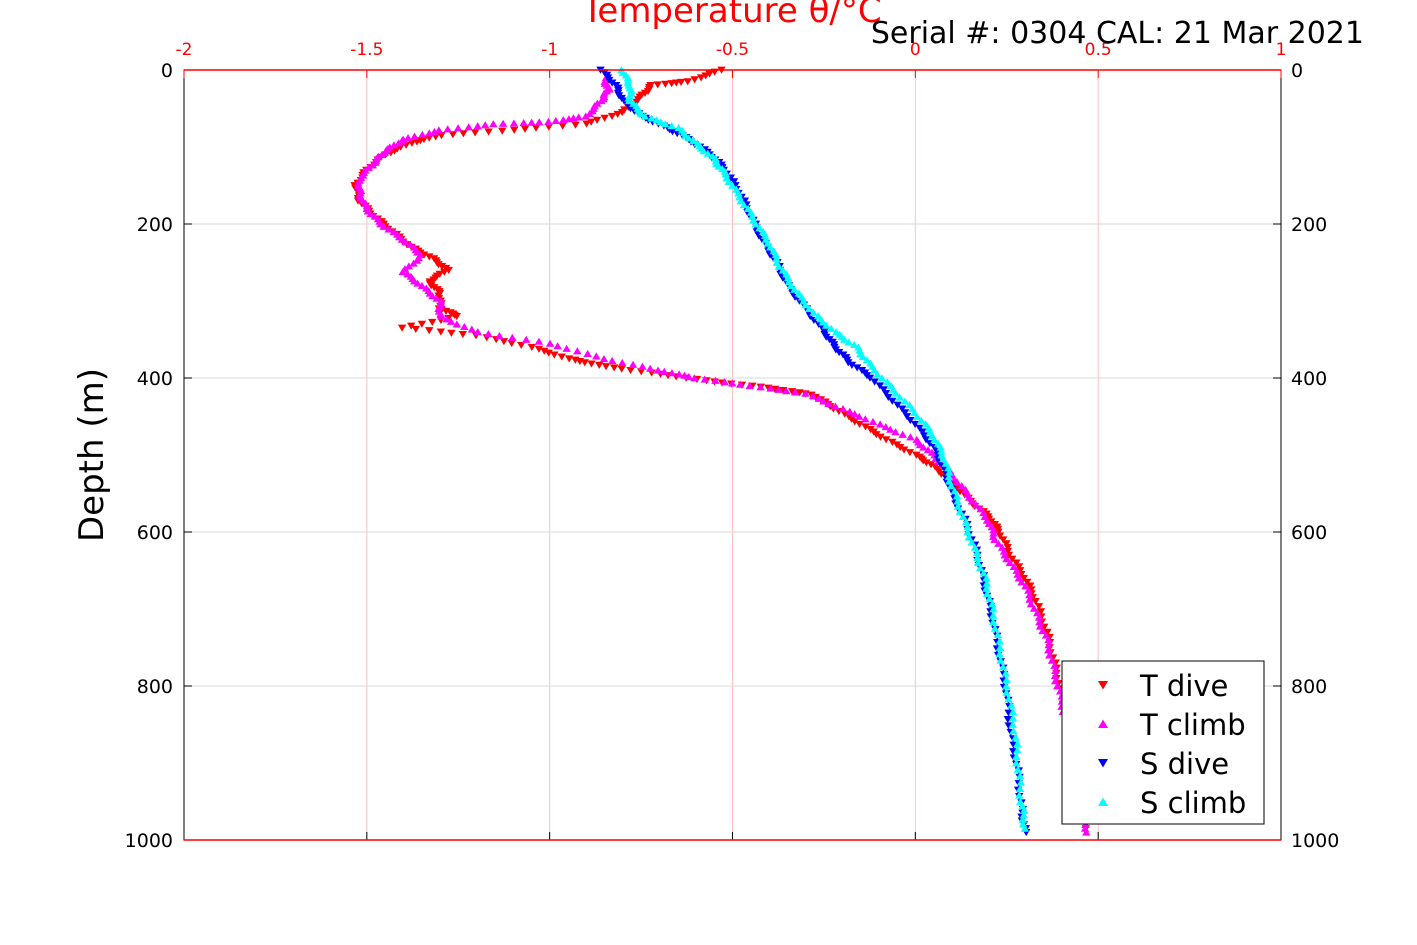 The image size is (1417, 945). What do you see at coordinates (915, 50) in the screenshot?
I see `x-tick-label: 0` at bounding box center [915, 50].